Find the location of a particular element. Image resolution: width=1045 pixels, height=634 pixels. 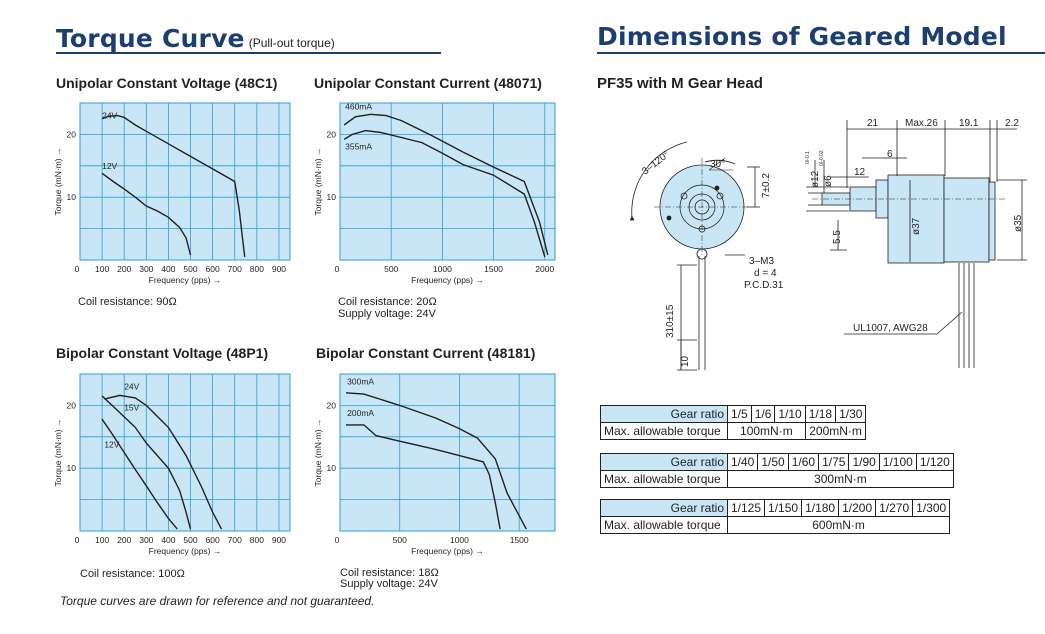

torque-curve-heading: Torque Curve (Pull-out torque) is located at coordinates (195, 38).